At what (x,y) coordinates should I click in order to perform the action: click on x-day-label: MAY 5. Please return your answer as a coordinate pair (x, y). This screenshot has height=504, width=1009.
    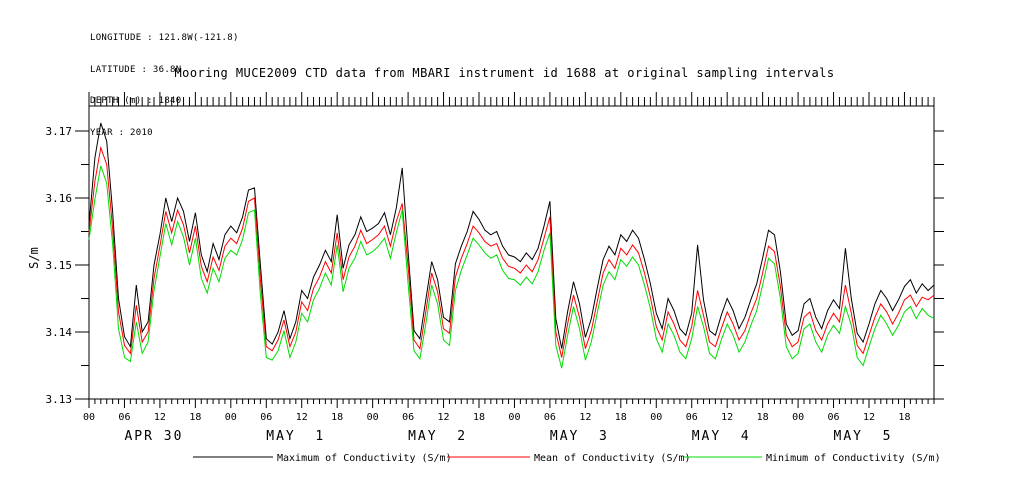
    Looking at the image, I should click on (863, 436).